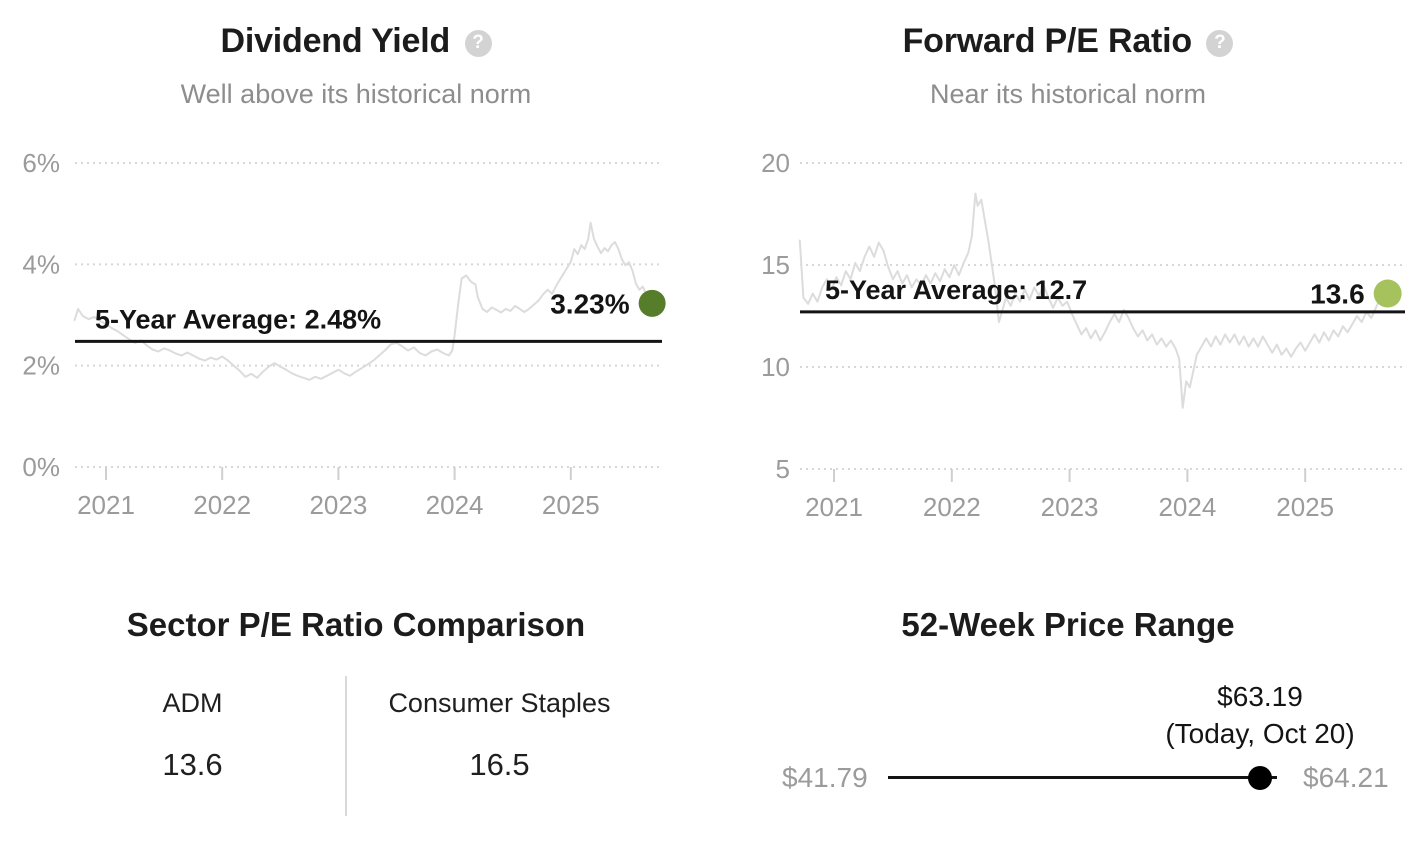  I want to click on dividend-yield-subtitle: Well above its historical norm, so click(356, 94).